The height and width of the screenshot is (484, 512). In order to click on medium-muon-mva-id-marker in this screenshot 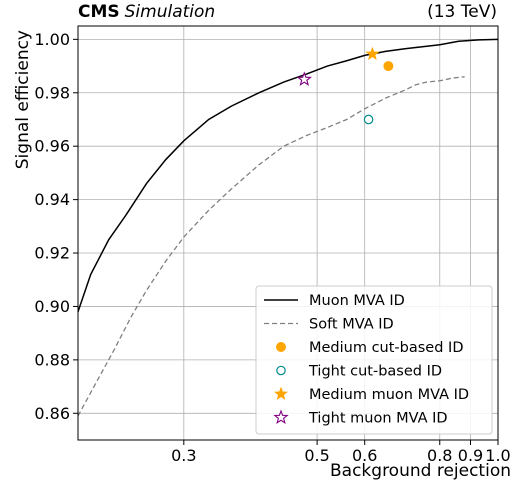, I will do `click(372, 53)`.